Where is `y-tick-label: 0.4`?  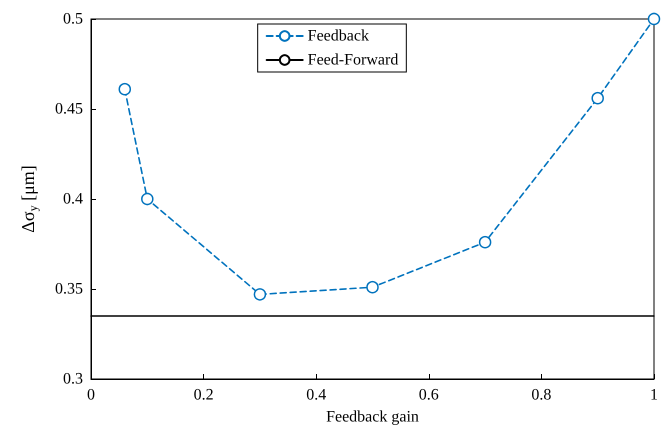
y-tick-label: 0.4 is located at coordinates (73, 199).